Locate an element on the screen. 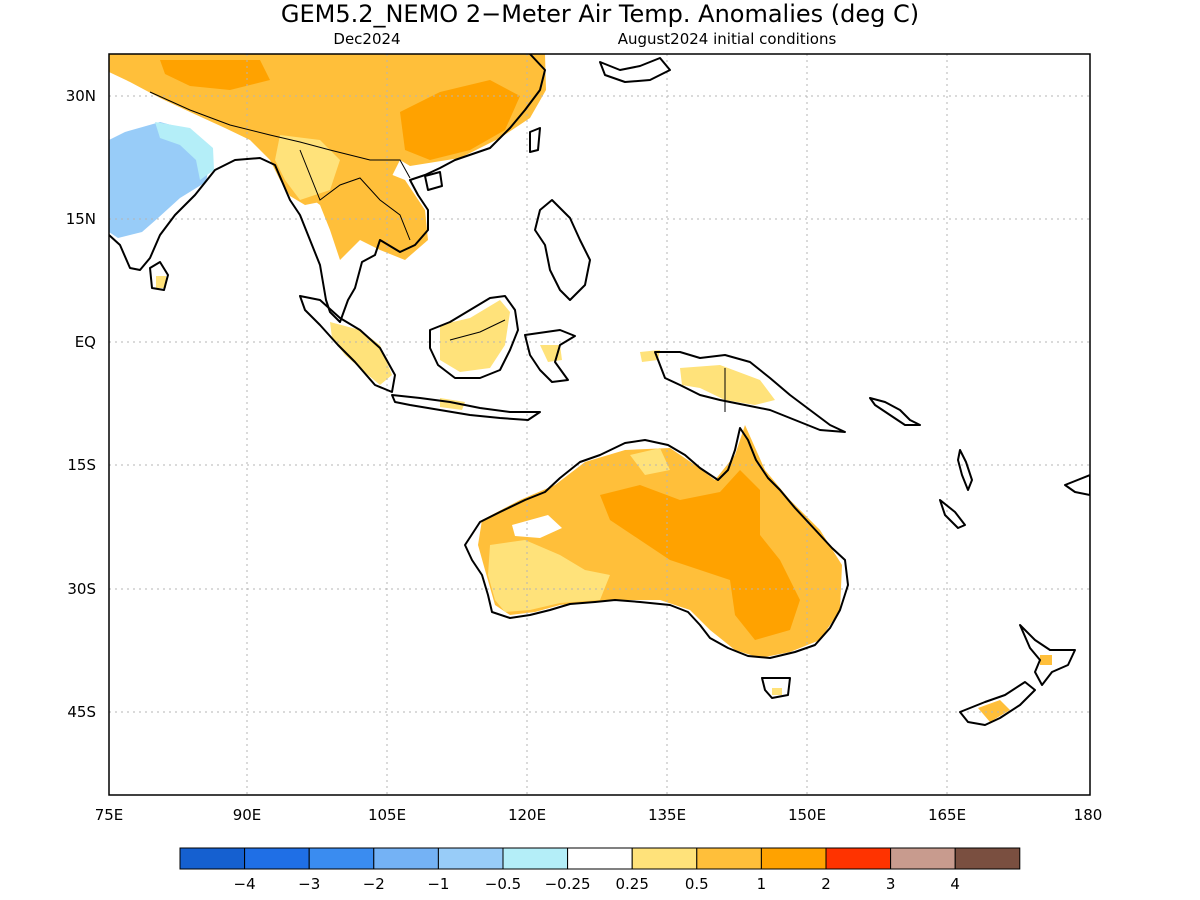  newguinea-coast is located at coordinates (750, 392).